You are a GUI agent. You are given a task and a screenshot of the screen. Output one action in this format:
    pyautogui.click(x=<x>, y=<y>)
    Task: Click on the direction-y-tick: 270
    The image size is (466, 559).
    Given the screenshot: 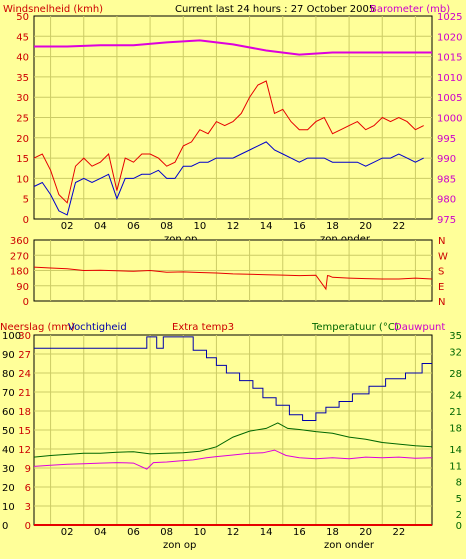 What is the action you would take?
    pyautogui.click(x=19, y=256)
    